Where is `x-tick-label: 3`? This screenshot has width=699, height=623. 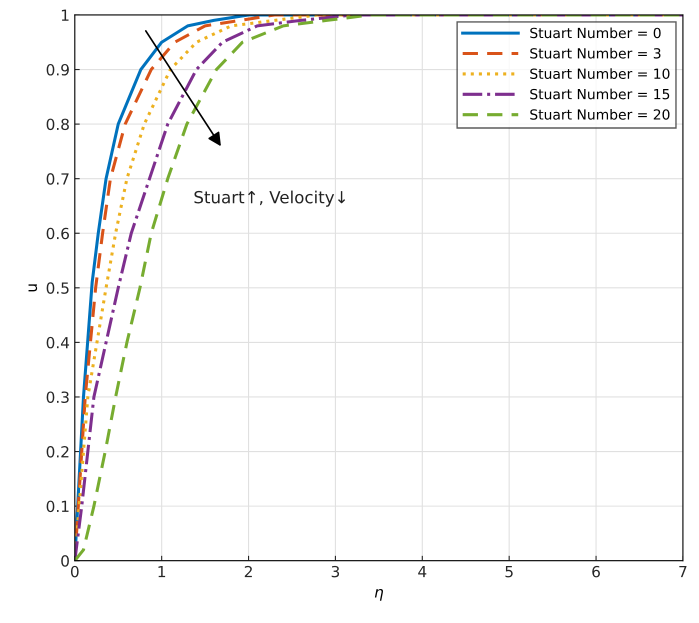 x-tick-label: 3 is located at coordinates (336, 572).